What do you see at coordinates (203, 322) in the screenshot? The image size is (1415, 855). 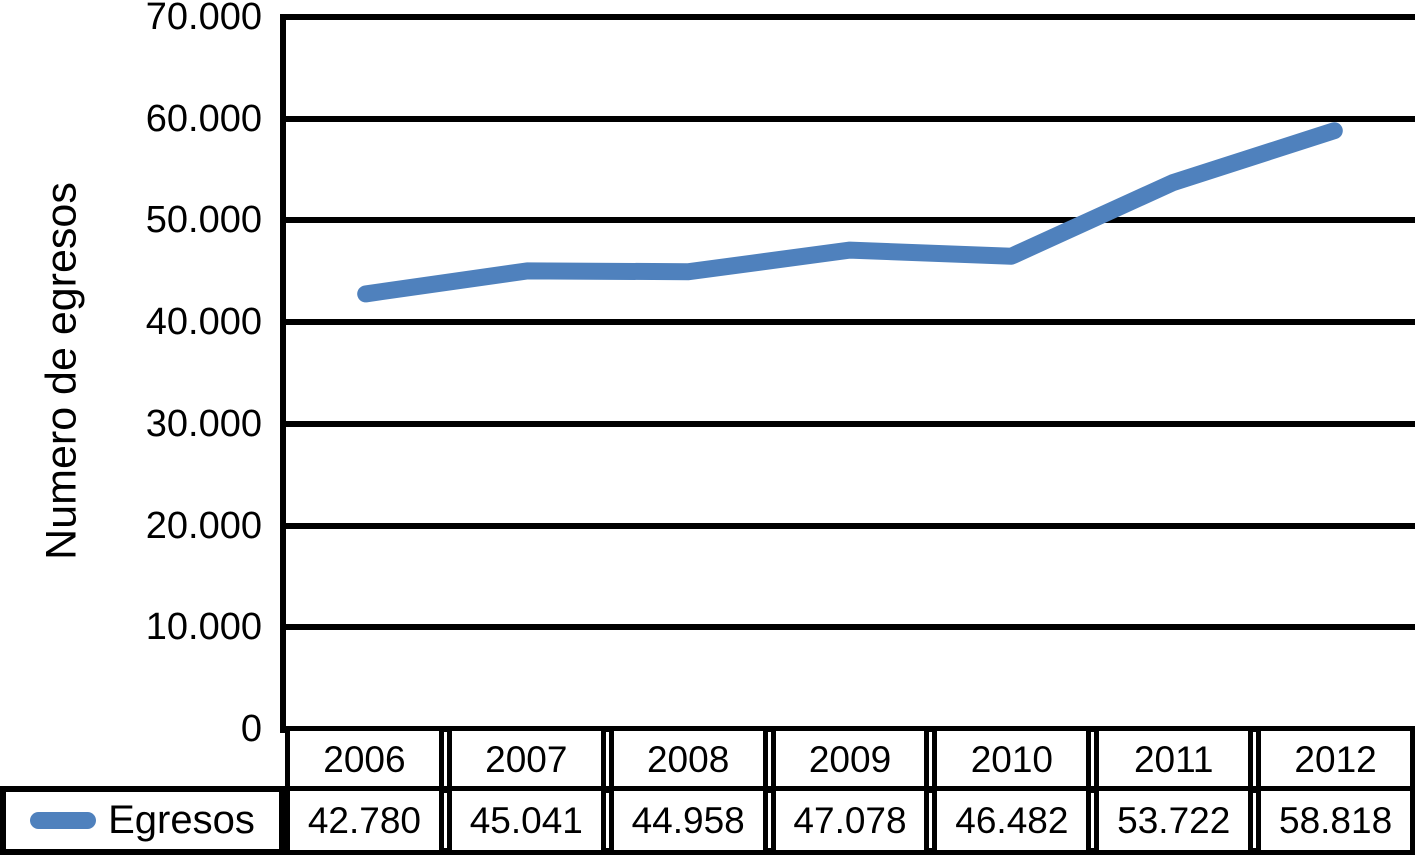 I see `y-axis-tick-label: 40.000` at bounding box center [203, 322].